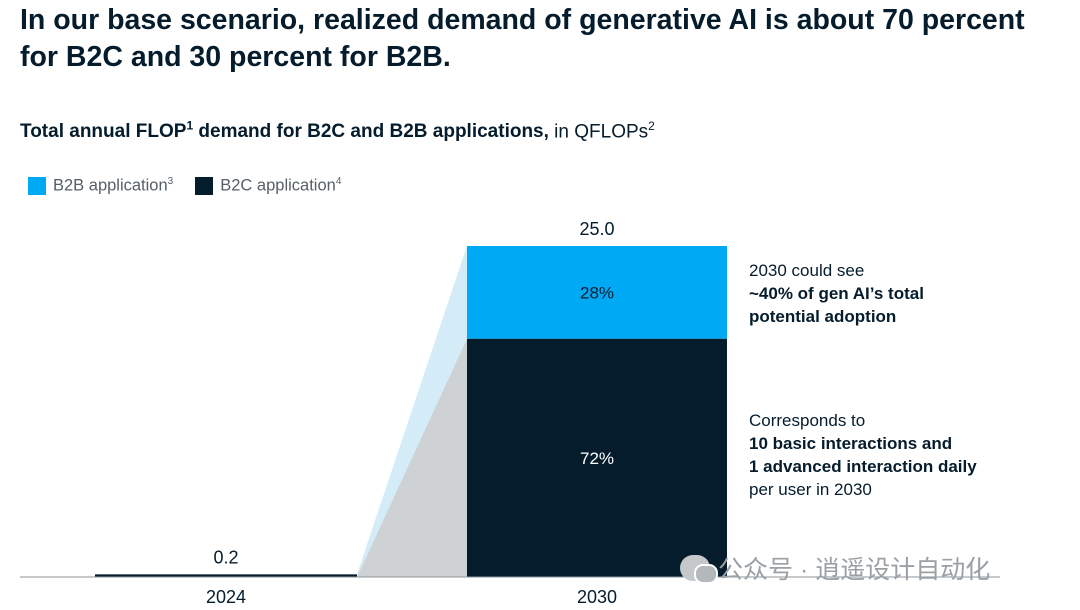 This screenshot has width=1080, height=610. Describe the element at coordinates (807, 270) in the screenshot. I see `annotation-line: 2030 could see` at that location.